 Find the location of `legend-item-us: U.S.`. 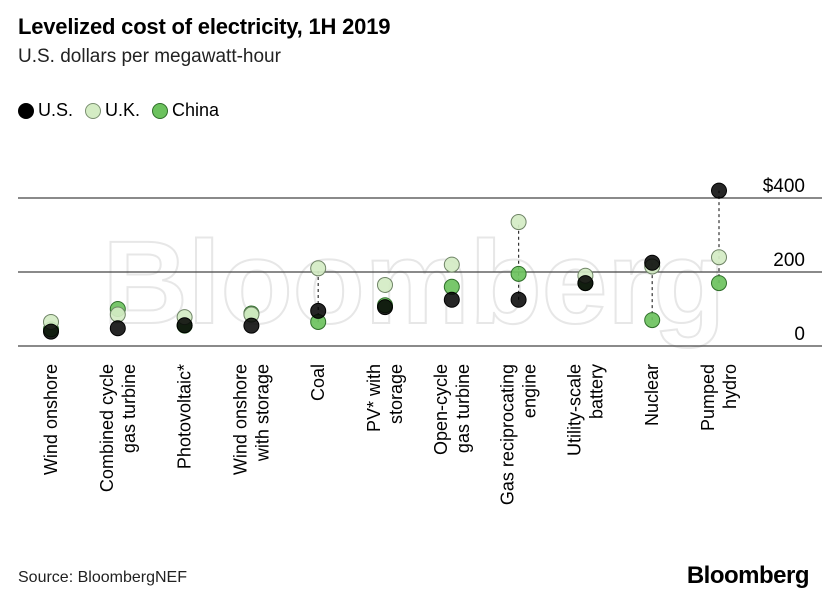

legend-item-us: U.S. is located at coordinates (45, 110).